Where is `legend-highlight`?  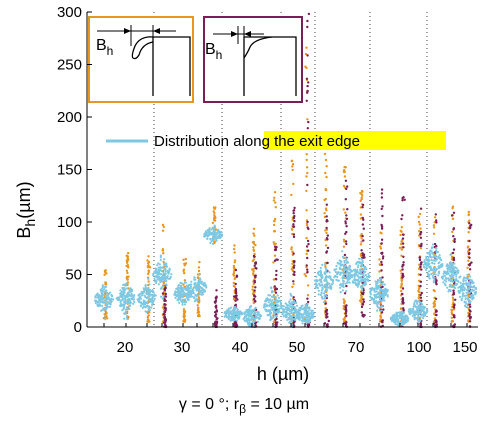
legend-highlight is located at coordinates (355, 140).